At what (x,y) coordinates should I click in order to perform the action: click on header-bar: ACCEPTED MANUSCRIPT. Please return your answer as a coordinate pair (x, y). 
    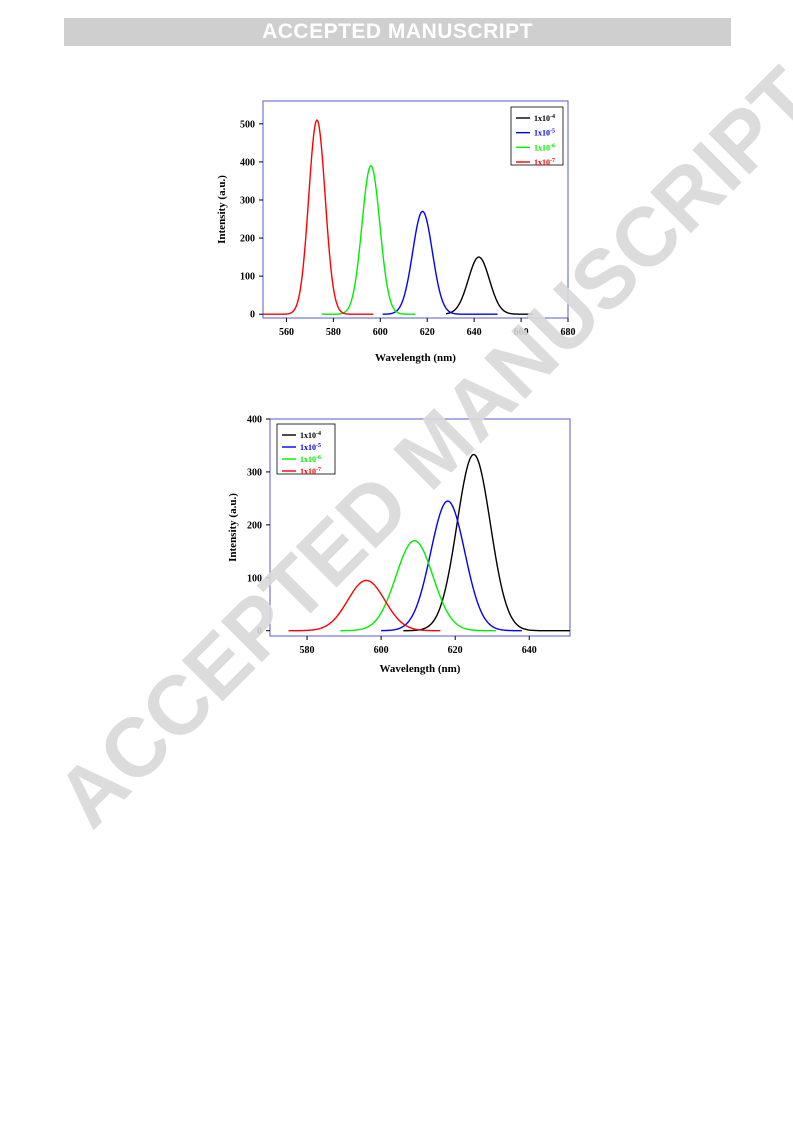
    Looking at the image, I should click on (397, 32).